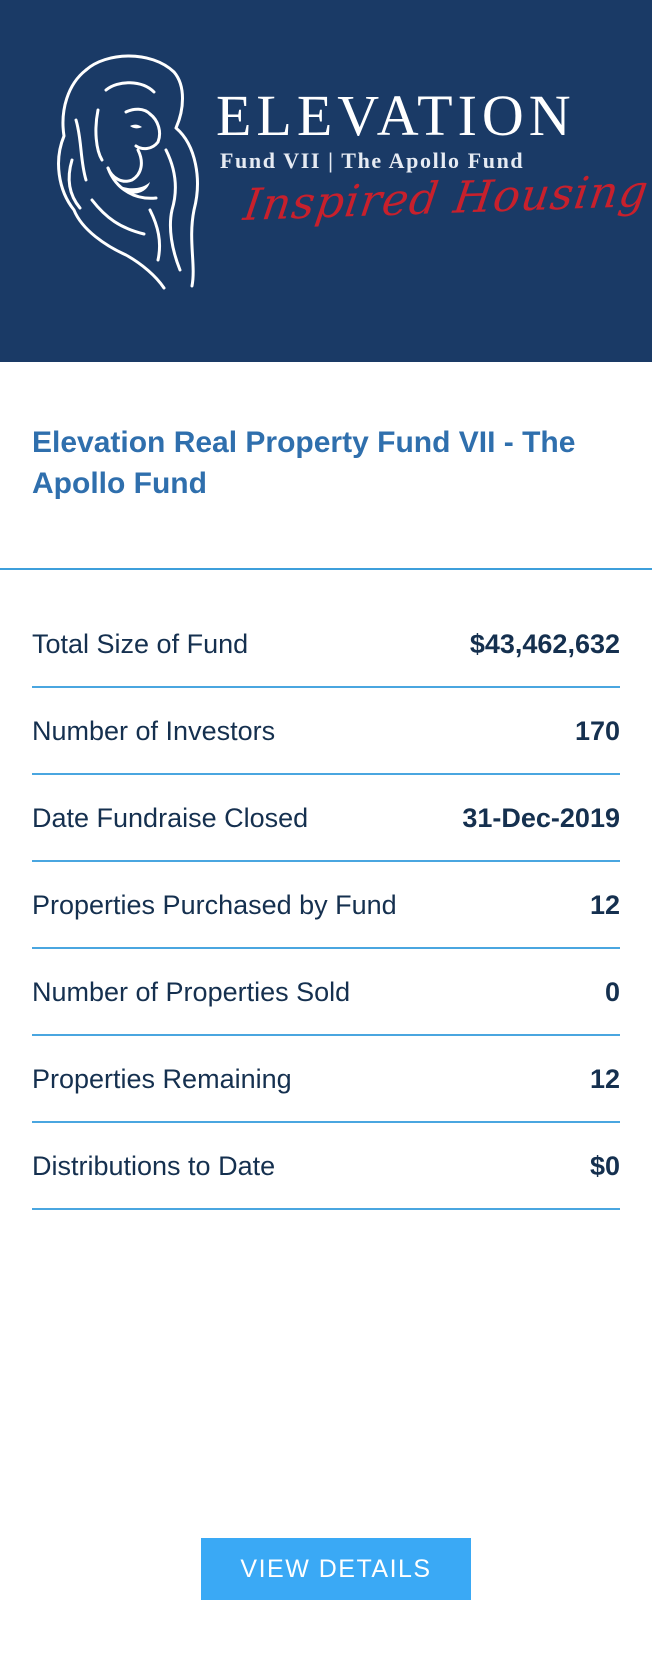 This screenshot has height=1666, width=652. Describe the element at coordinates (541, 818) in the screenshot. I see `stat-value: 31-Dec-2019` at that location.